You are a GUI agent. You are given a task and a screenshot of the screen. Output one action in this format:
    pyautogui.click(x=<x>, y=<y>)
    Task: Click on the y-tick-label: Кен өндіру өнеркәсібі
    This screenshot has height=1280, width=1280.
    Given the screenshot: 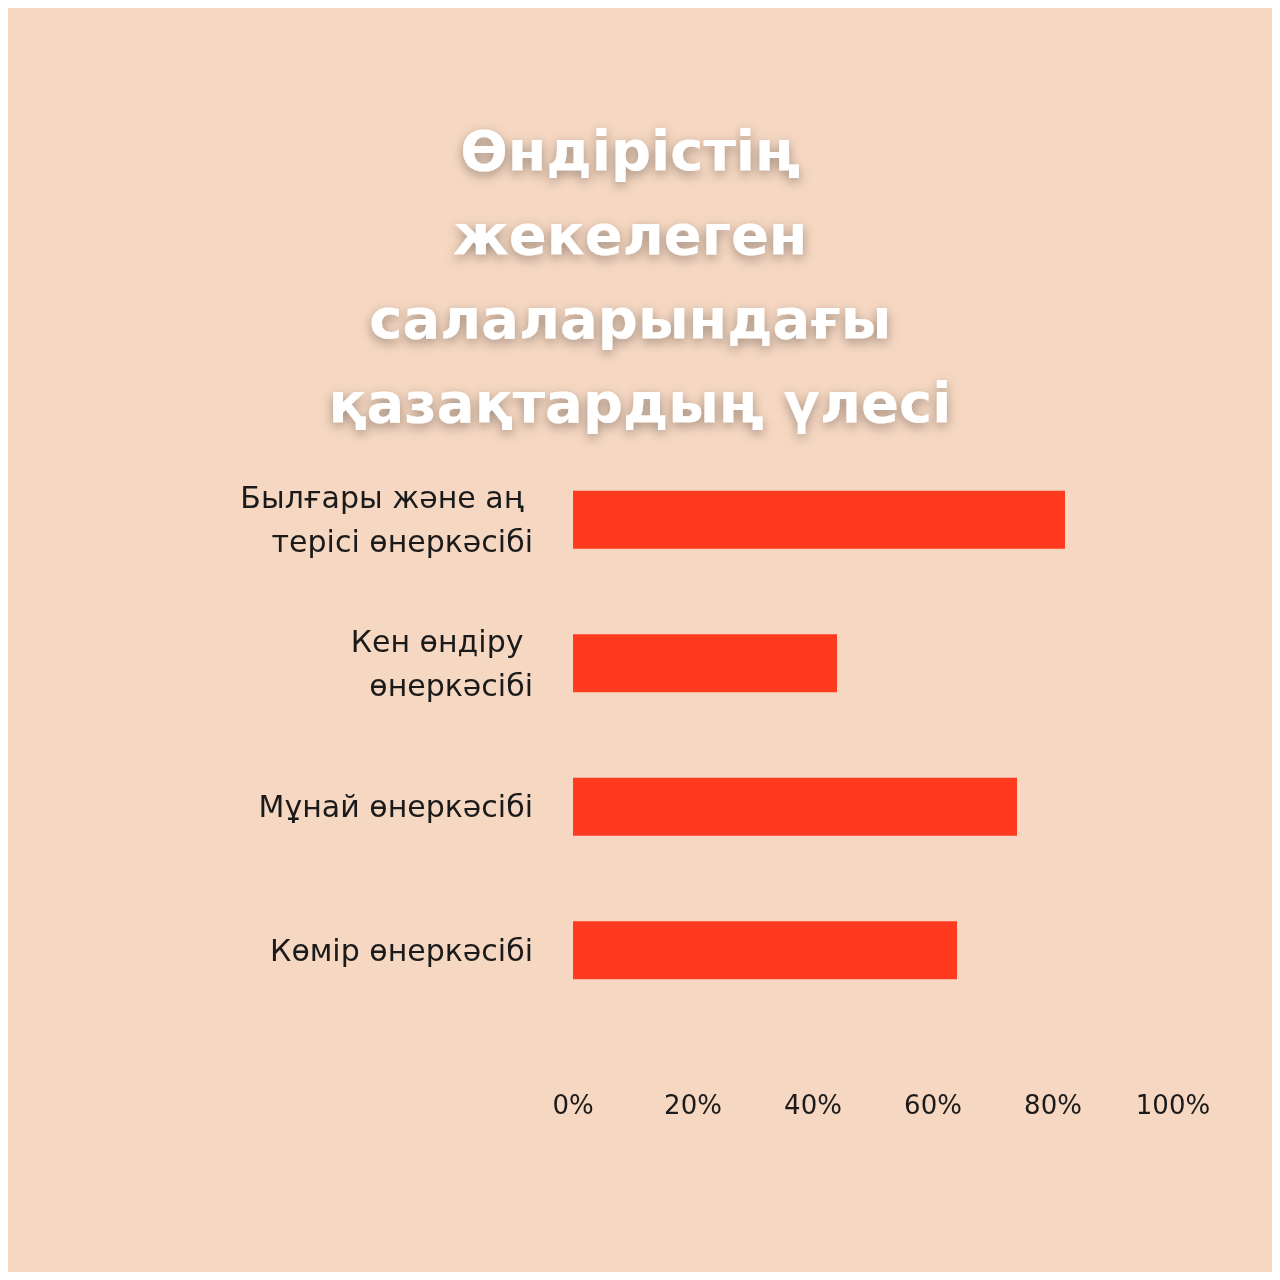 What is the action you would take?
    pyautogui.click(x=441, y=663)
    